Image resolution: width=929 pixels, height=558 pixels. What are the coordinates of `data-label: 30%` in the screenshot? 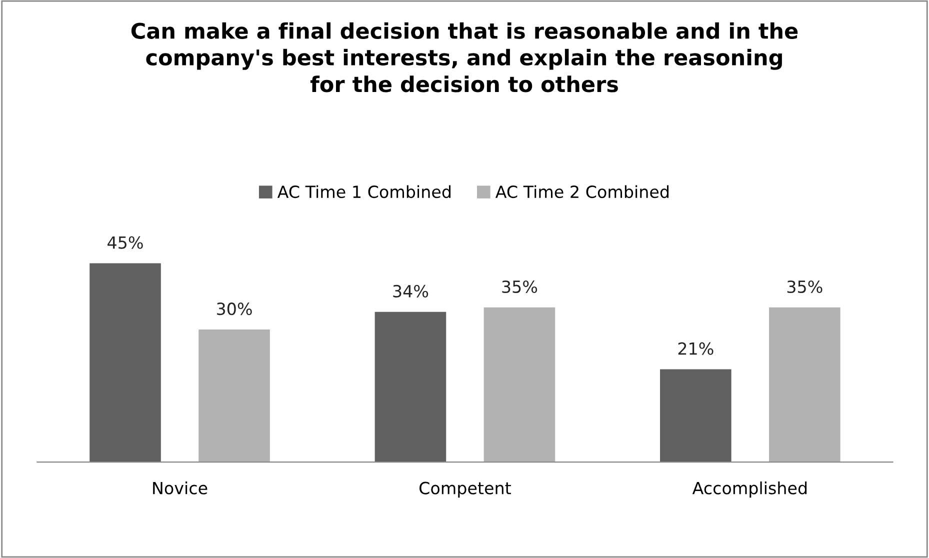 It's located at (234, 309).